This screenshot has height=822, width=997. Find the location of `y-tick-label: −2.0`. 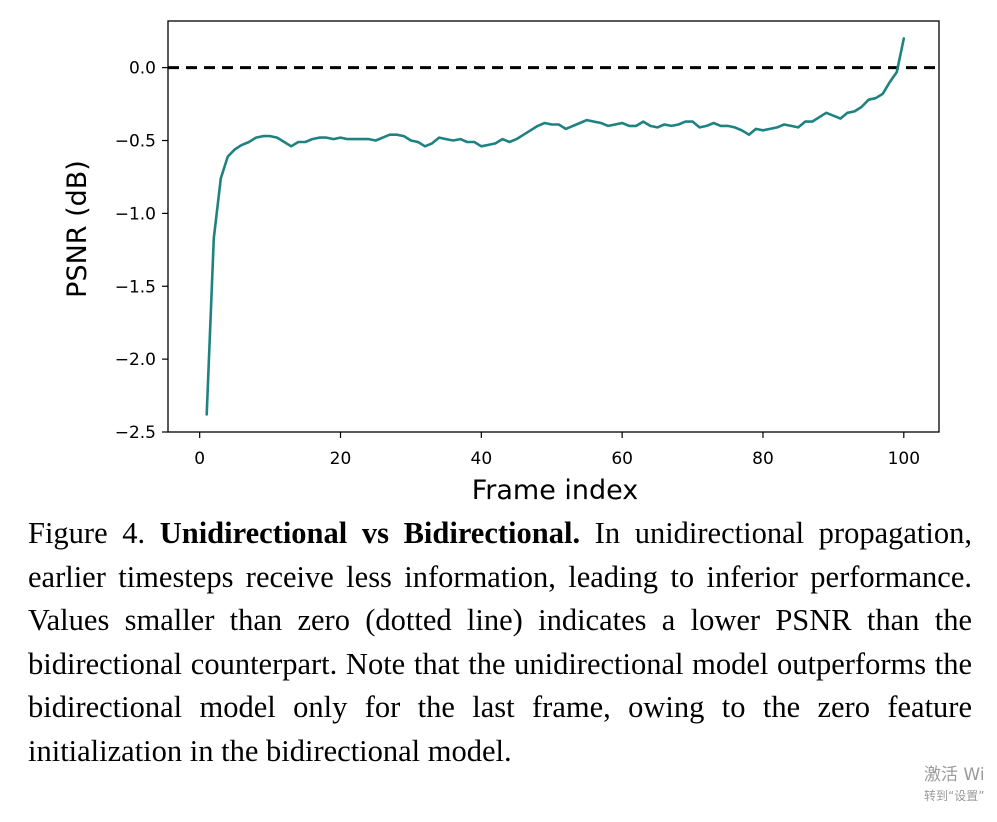

y-tick-label: −2.0 is located at coordinates (135, 360).